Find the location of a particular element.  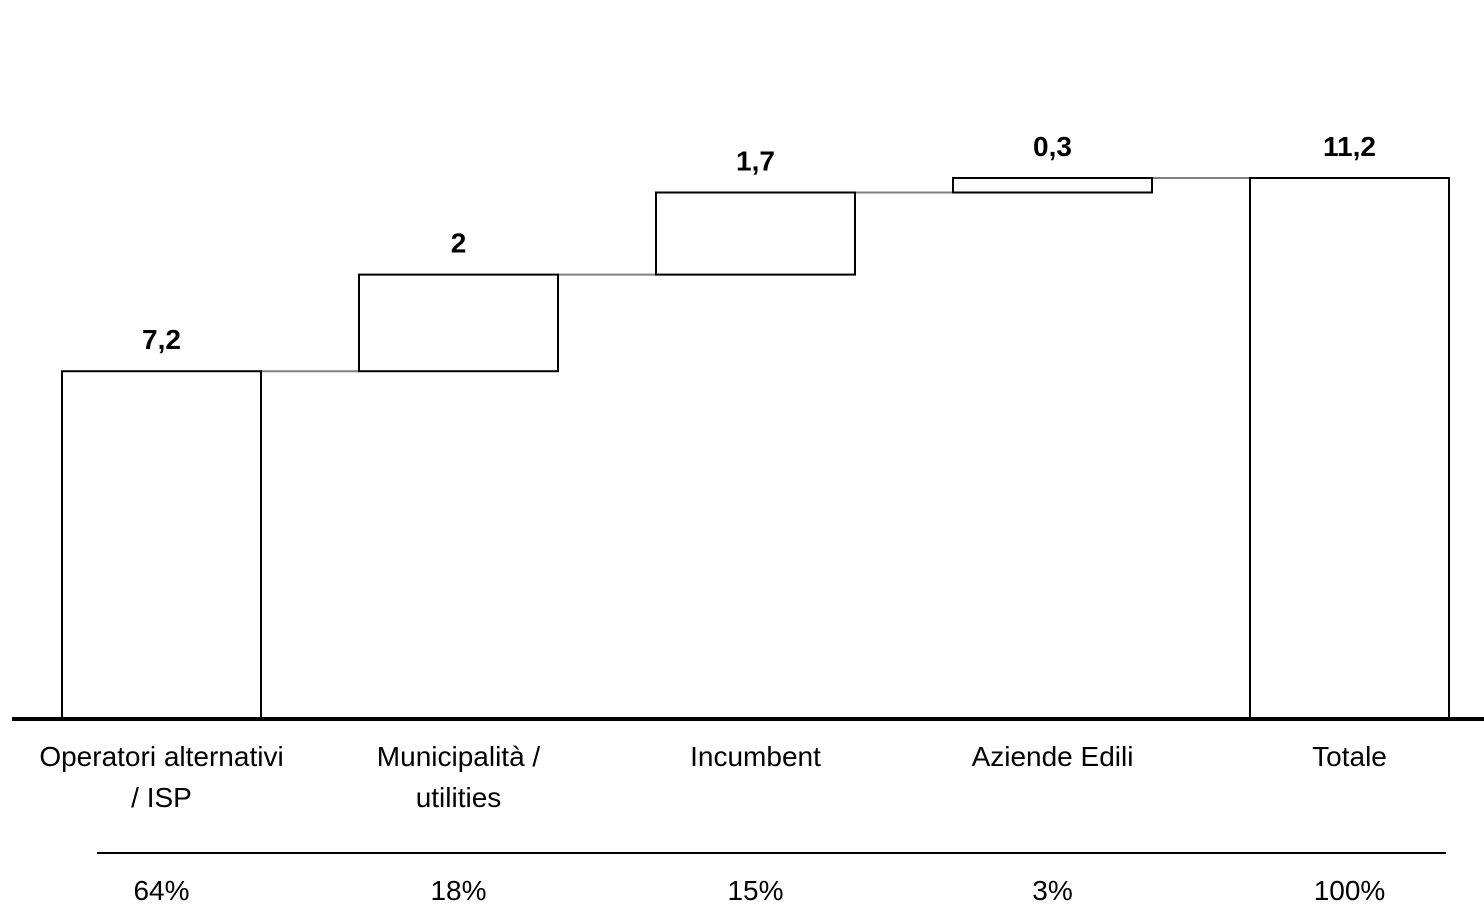

category-label-0-0: Operatori alternativi is located at coordinates (161, 756).